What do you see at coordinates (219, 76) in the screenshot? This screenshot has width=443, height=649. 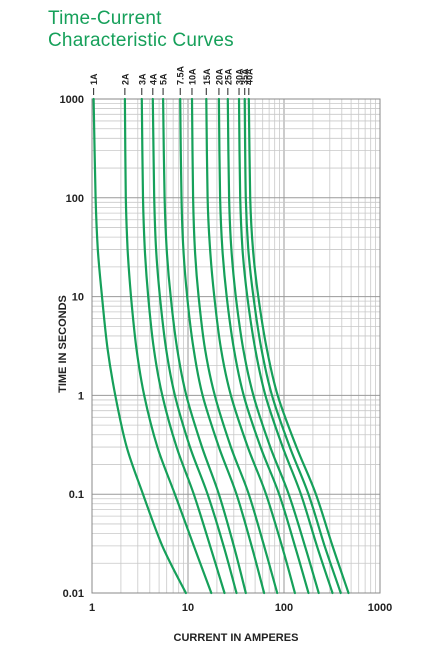 I see `rating-label: 20A` at bounding box center [219, 76].